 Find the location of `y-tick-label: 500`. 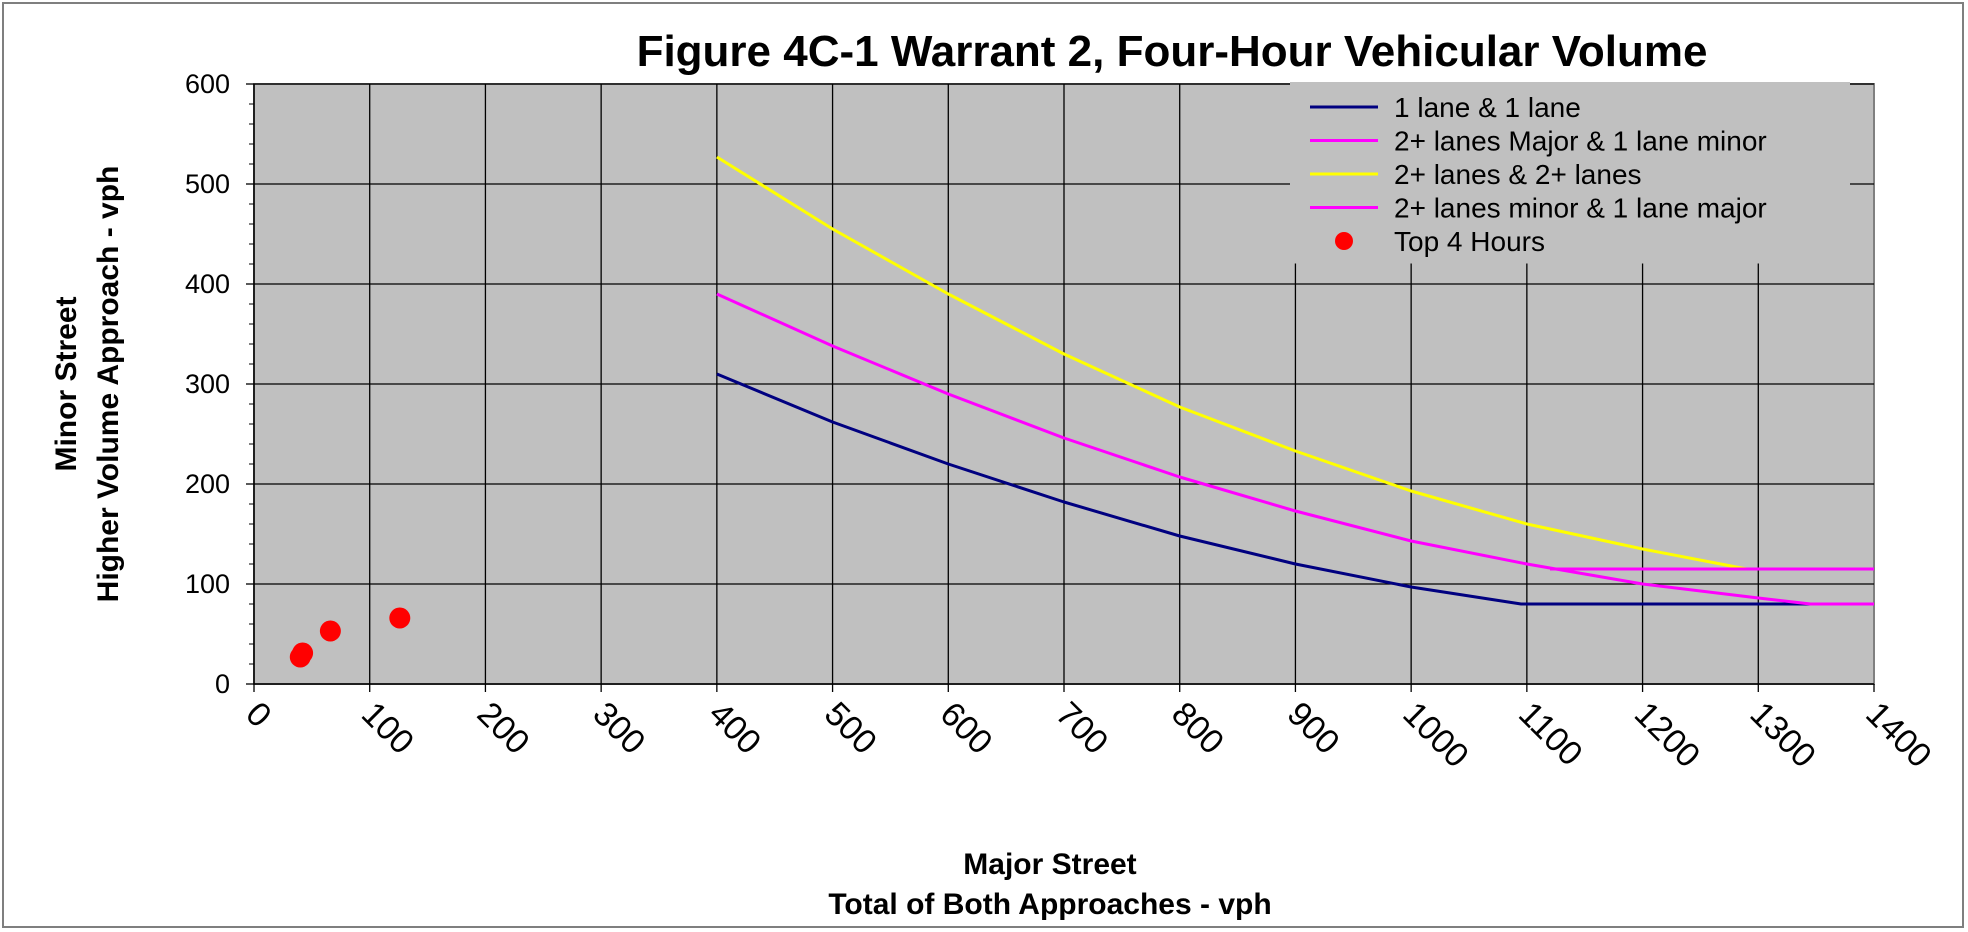

y-tick-label: 500 is located at coordinates (207, 184).